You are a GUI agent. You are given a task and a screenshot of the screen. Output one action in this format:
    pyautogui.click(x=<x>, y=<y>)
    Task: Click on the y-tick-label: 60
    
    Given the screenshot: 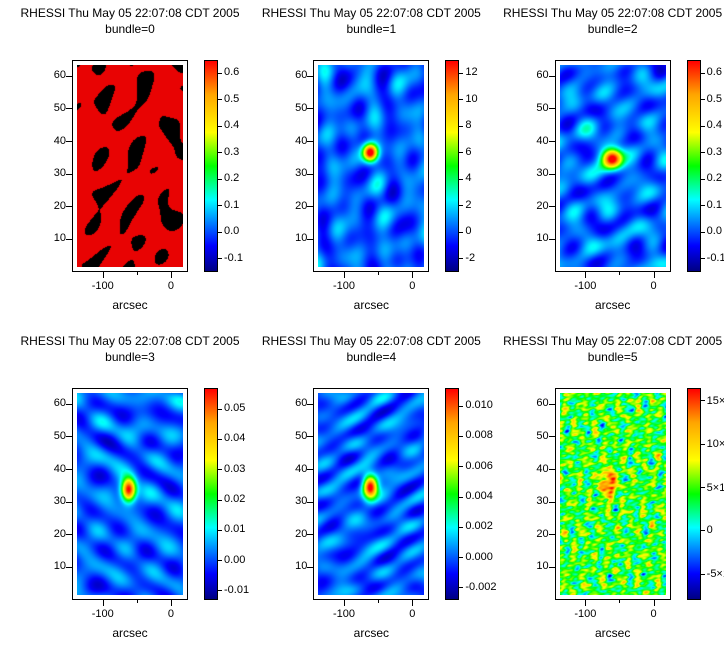 What is the action you would take?
    pyautogui.click(x=59, y=75)
    